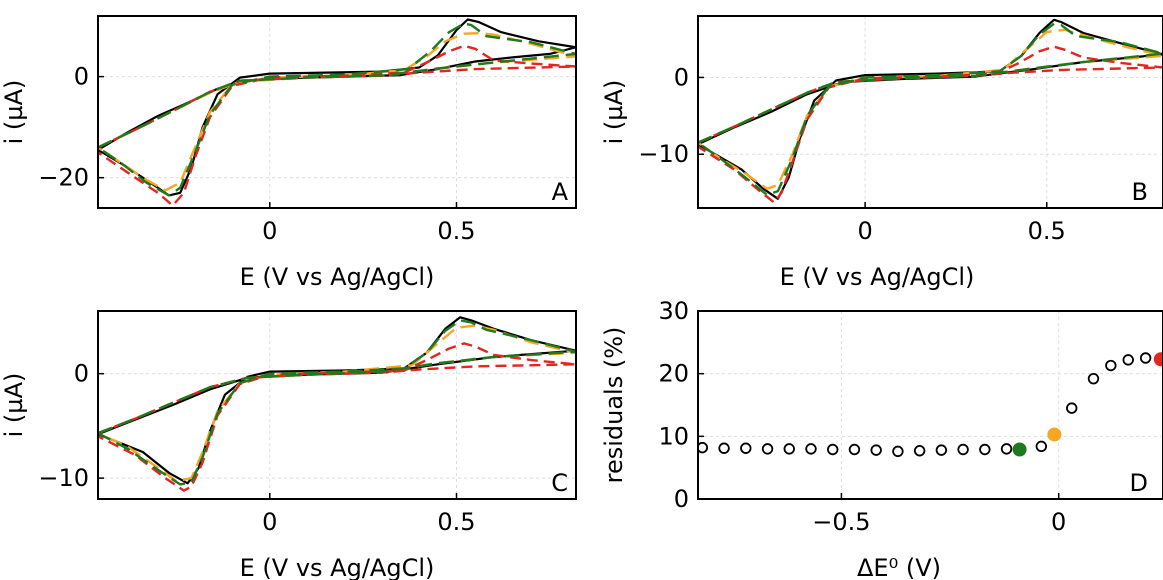  What do you see at coordinates (1139, 483) in the screenshot?
I see `panel-label: D` at bounding box center [1139, 483].